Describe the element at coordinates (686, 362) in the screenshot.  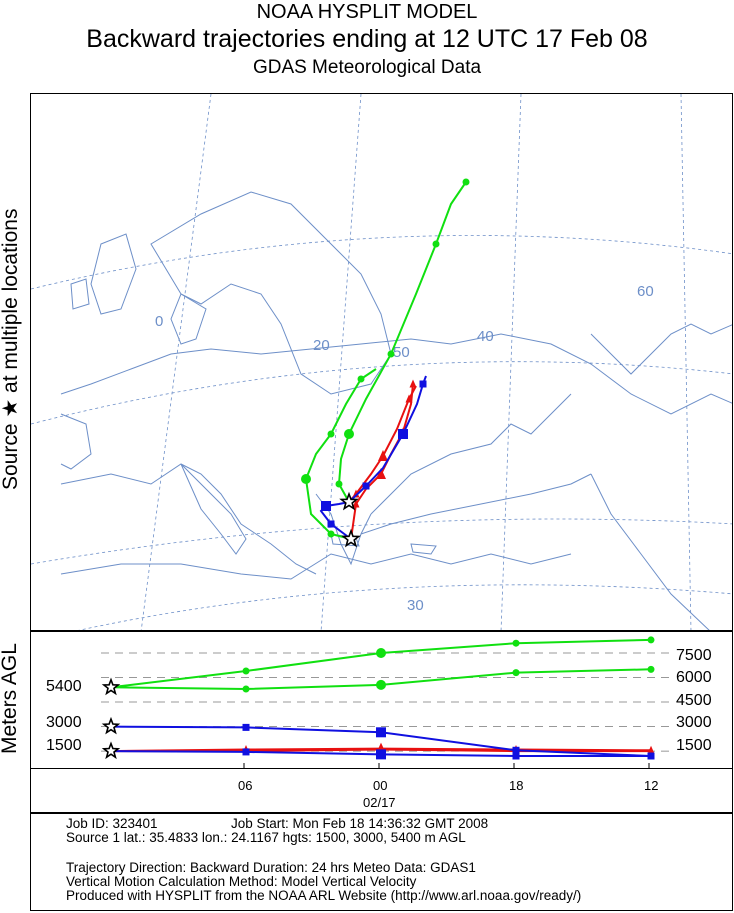
I see `longitude-60-line` at that location.